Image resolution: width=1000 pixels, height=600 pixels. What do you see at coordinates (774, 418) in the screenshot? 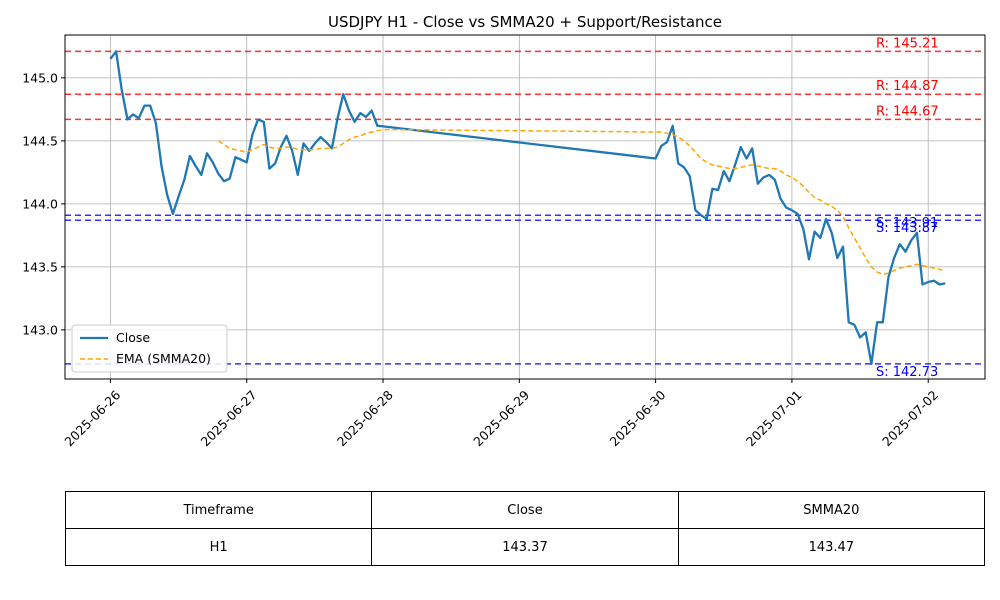
I see `x-tick-label: 2025-07-01` at bounding box center [774, 418].